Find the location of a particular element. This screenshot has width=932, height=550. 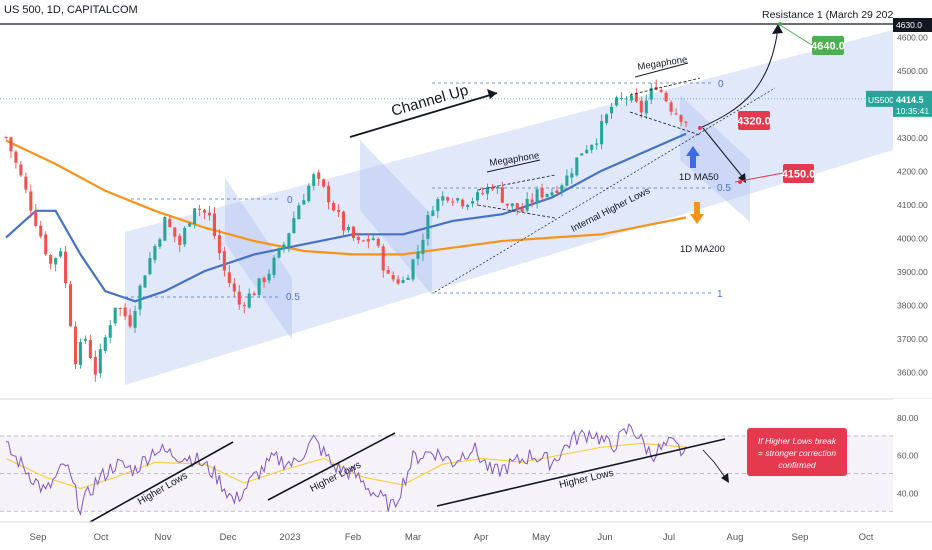

time-tick-label: Oct is located at coordinates (866, 537).